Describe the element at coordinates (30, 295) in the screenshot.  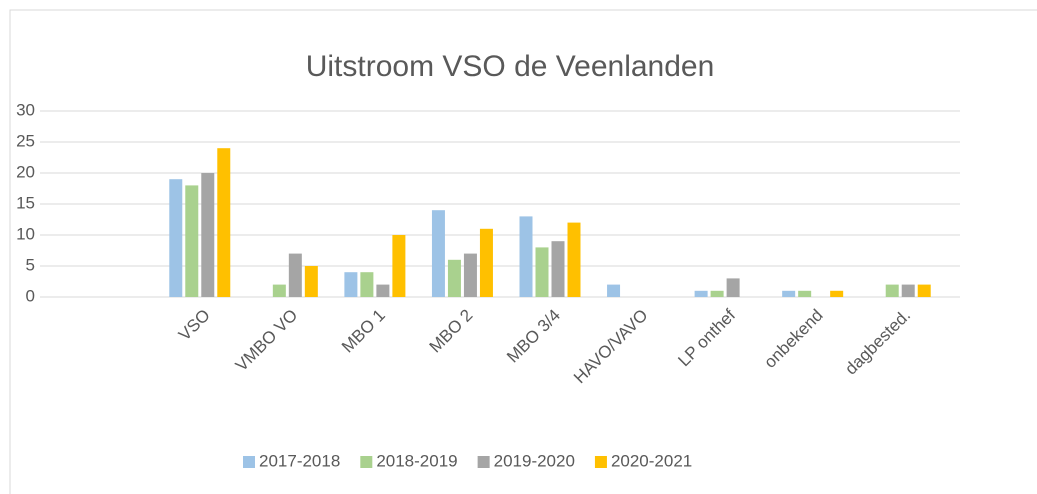
I see `y-tick-label: 0` at that location.